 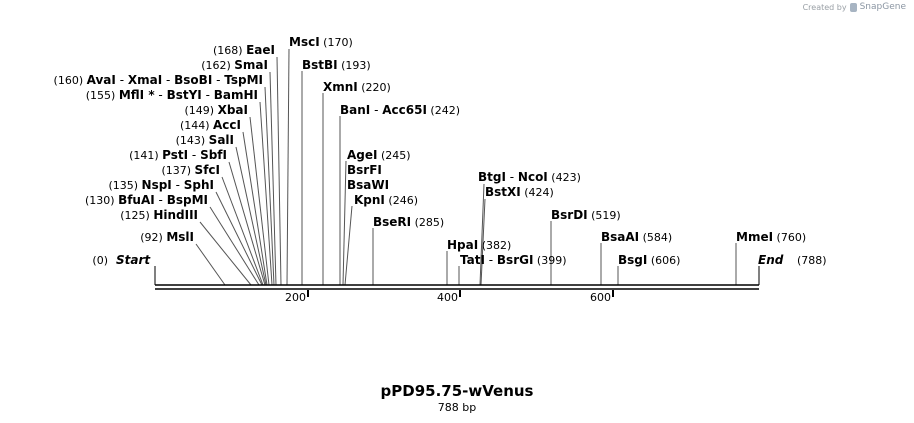 I want to click on site-position: (155), so click(x=102, y=95).